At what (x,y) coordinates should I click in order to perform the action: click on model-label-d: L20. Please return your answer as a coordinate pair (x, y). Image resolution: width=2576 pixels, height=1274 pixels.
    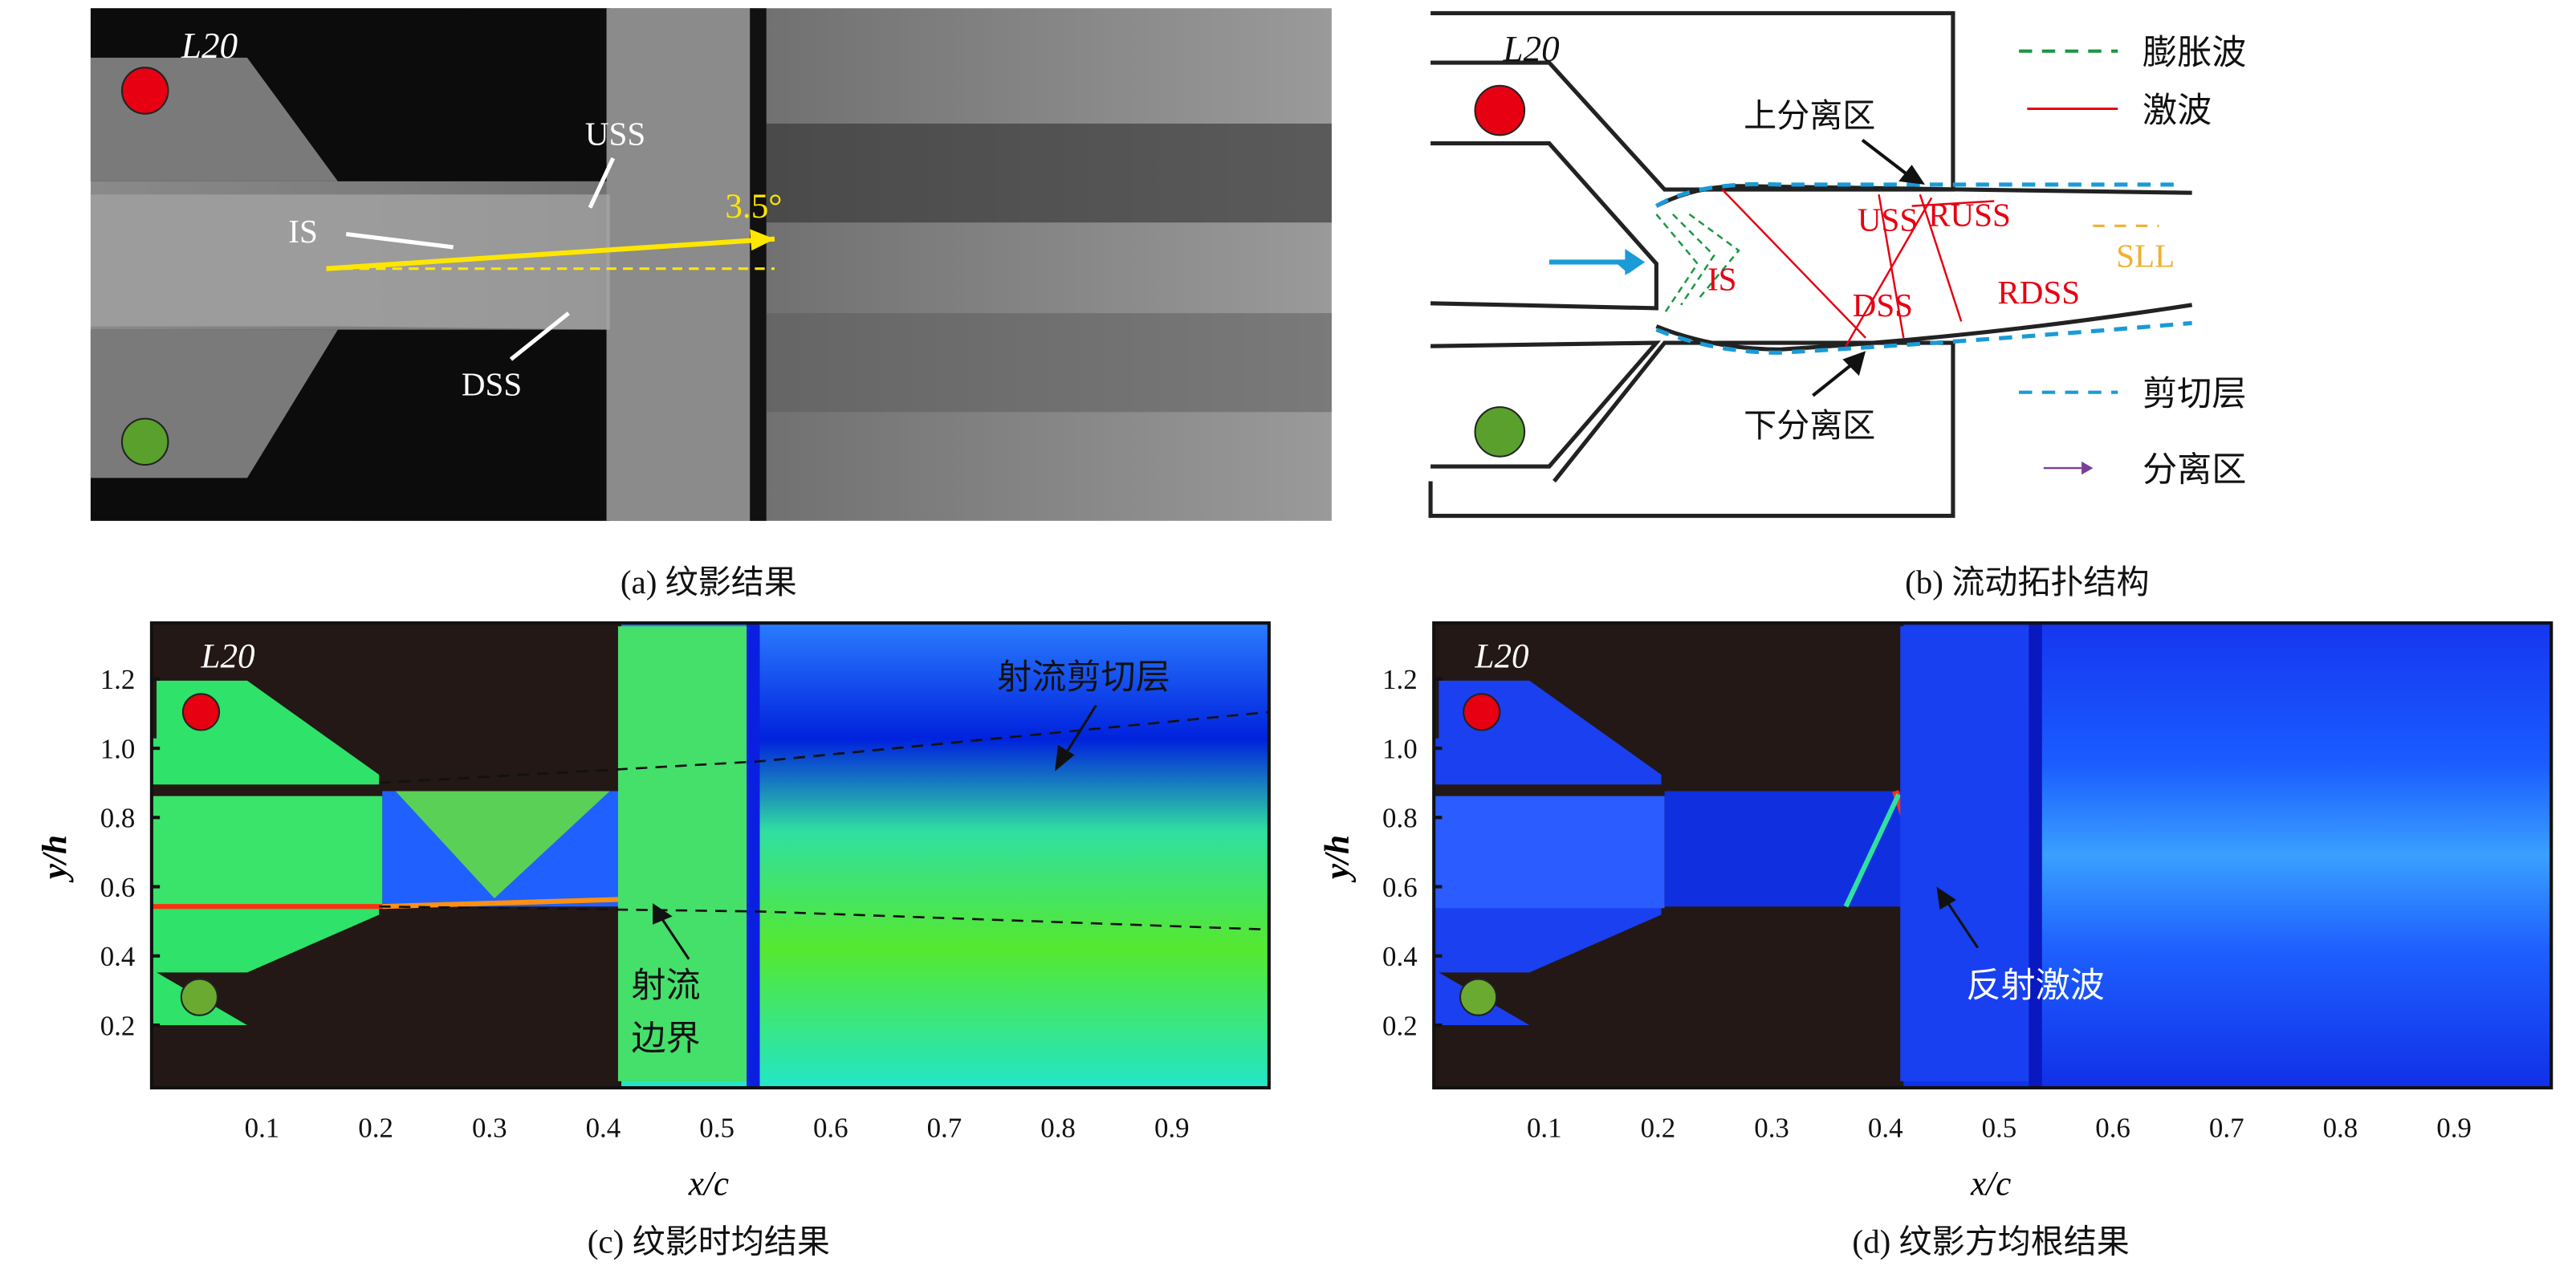
    Looking at the image, I should click on (1502, 657).